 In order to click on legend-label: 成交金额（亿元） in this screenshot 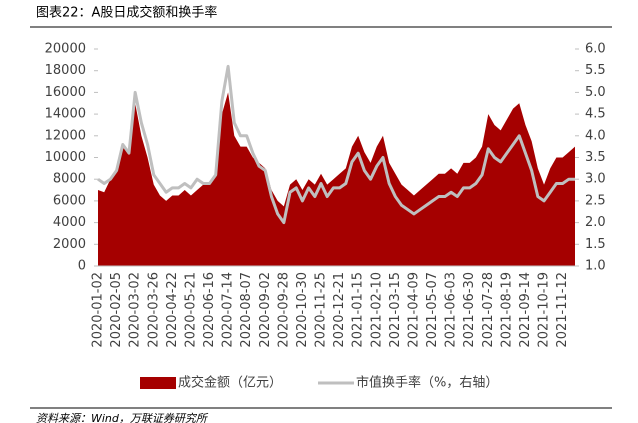, I will do `click(230, 383)`.